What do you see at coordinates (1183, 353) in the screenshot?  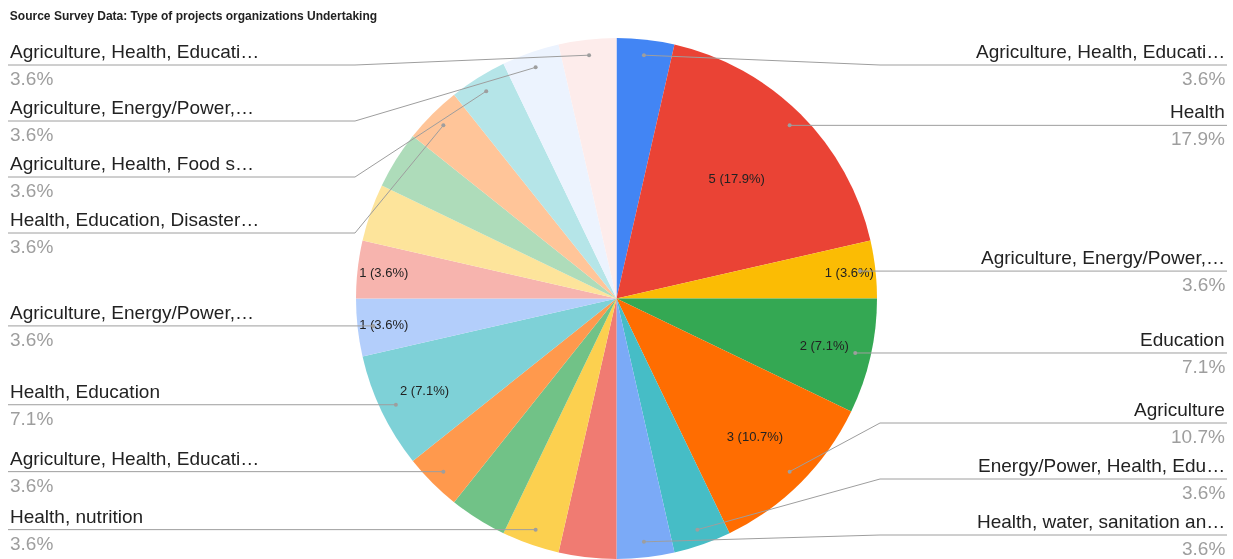 I see `slice-label: Education 7.1%` at bounding box center [1183, 353].